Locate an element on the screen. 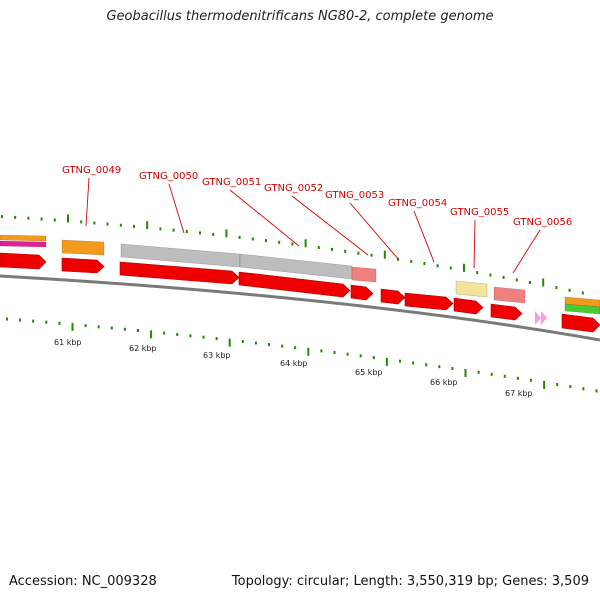  gene-0054-arrow is located at coordinates (429, 301).